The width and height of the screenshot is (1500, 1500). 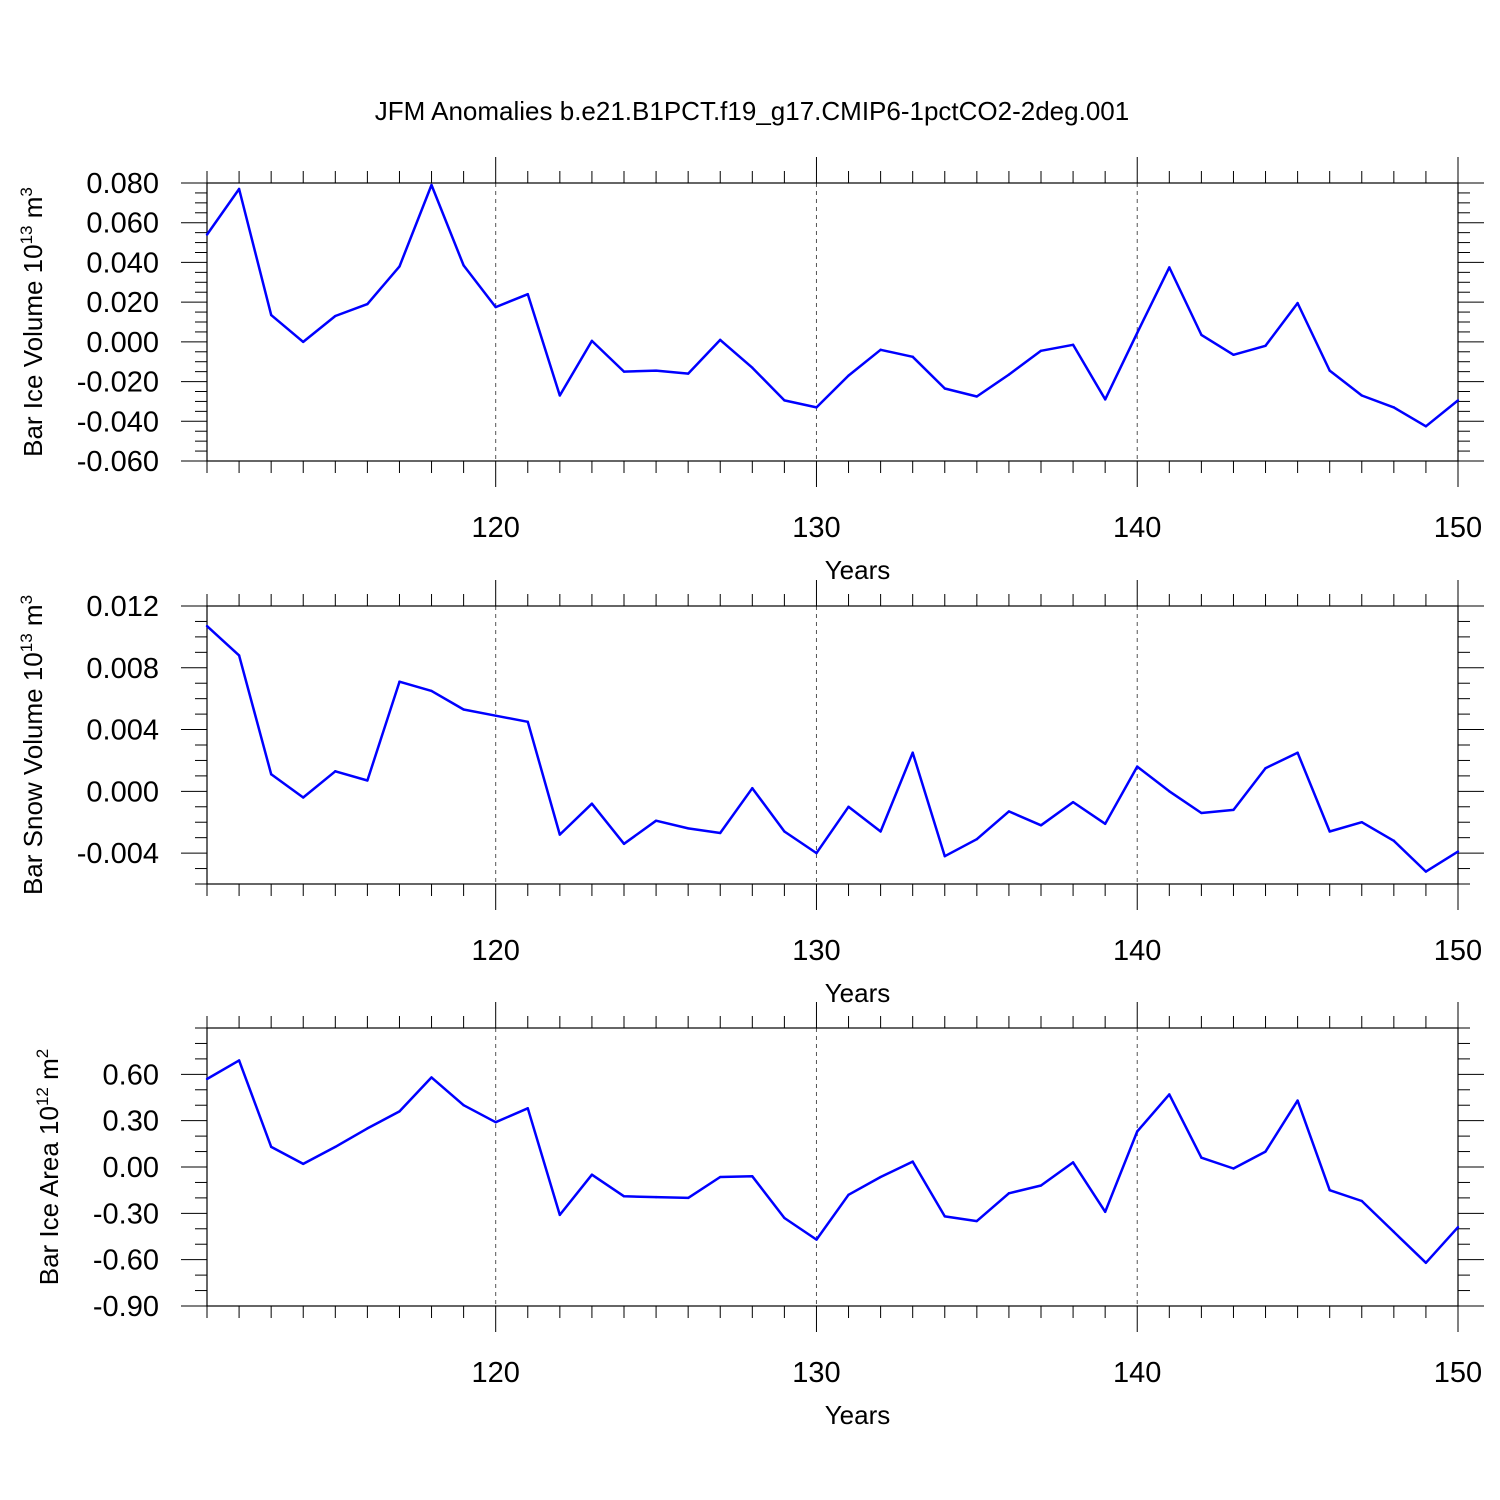 What do you see at coordinates (126, 1214) in the screenshot?
I see `y-tick-label: -0.30` at bounding box center [126, 1214].